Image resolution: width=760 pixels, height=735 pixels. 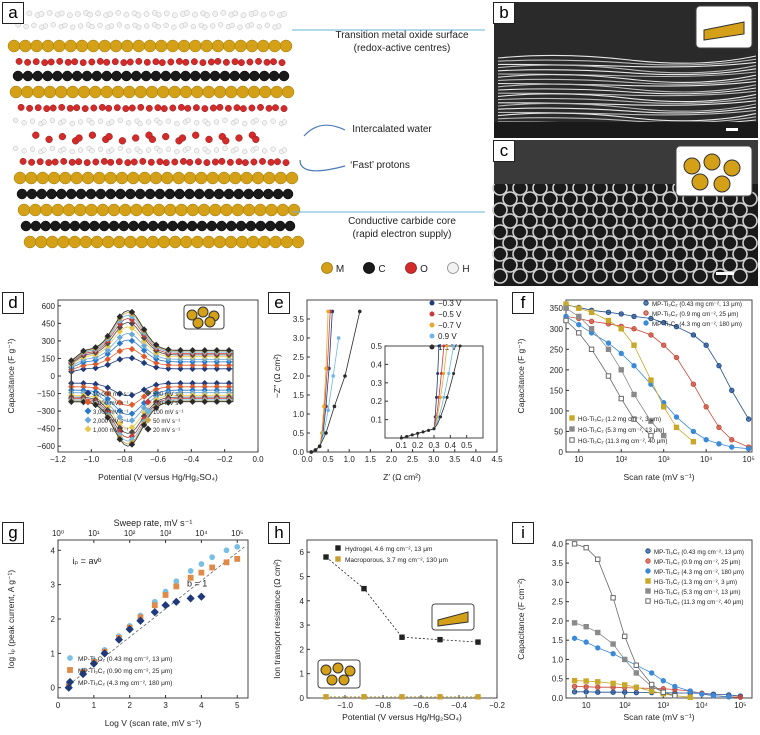 What do you see at coordinates (447, 347) in the screenshot?
I see `legend-label: 1.1 V` at bounding box center [447, 347].